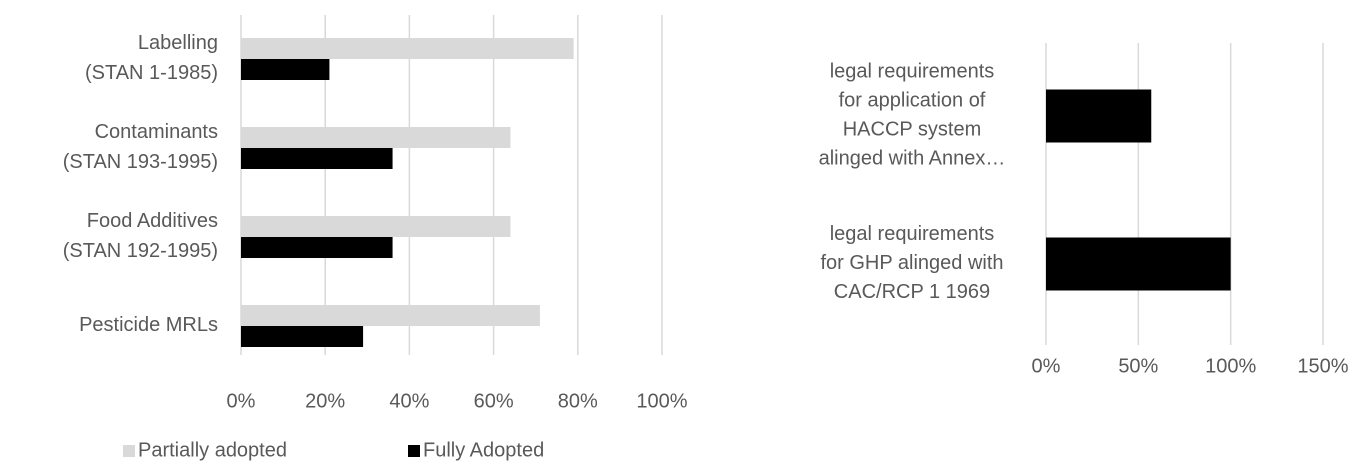 The image size is (1368, 466). I want to click on legend-label: Fully Adopted, so click(483, 450).